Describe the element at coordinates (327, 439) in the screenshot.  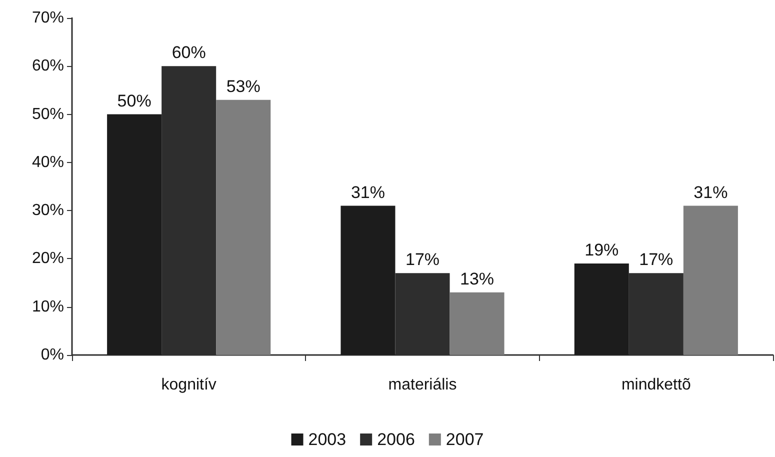
I see `legend-label: 2003` at that location.